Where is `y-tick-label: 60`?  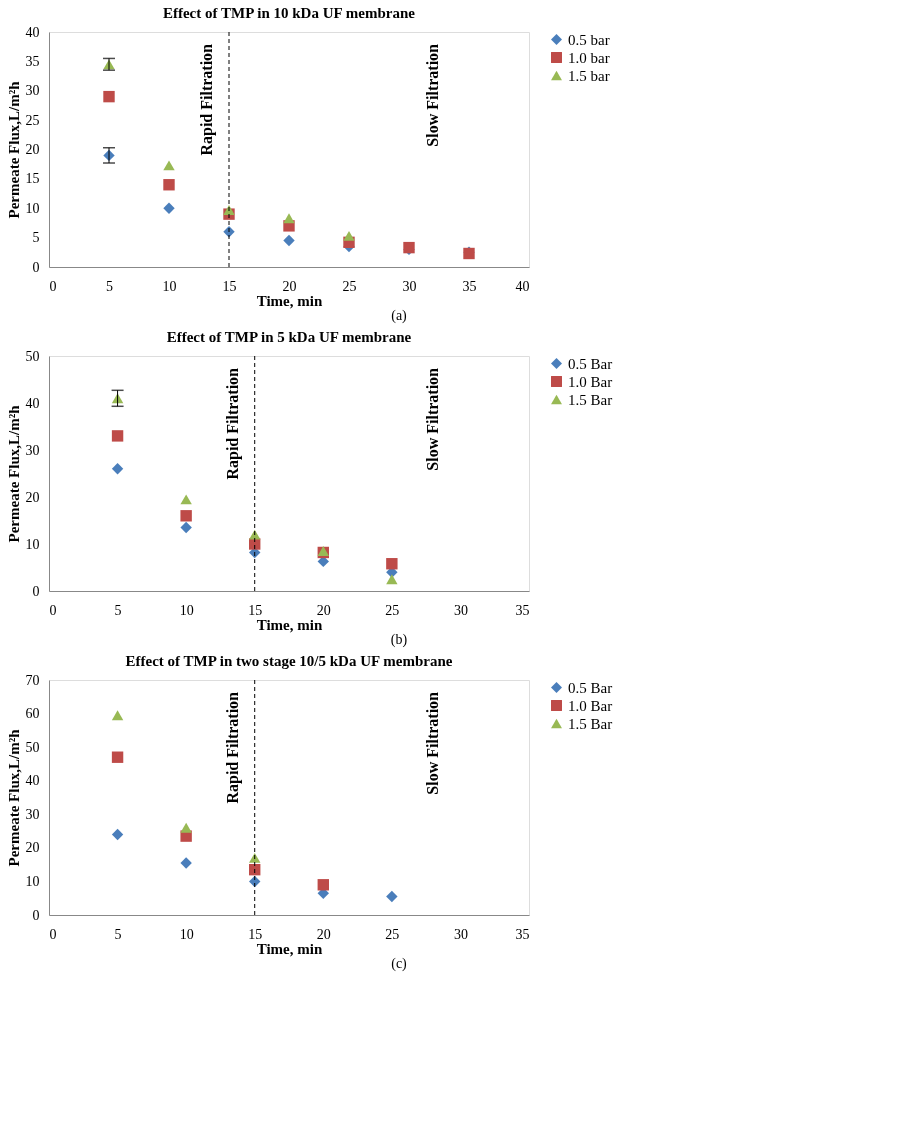
y-tick-label: 60 is located at coordinates (32, 714).